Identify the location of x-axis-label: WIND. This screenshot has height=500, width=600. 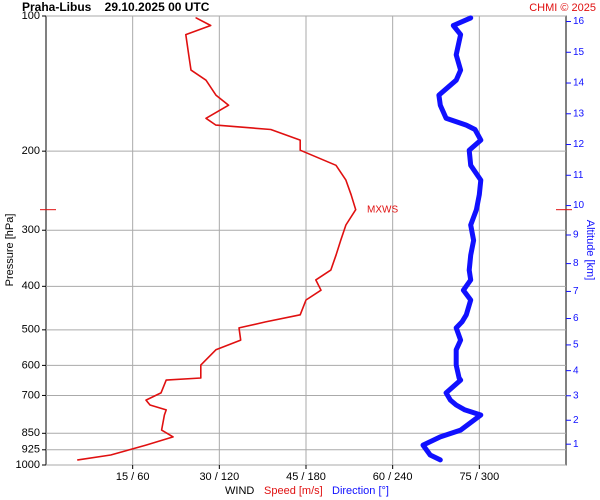
(239, 491).